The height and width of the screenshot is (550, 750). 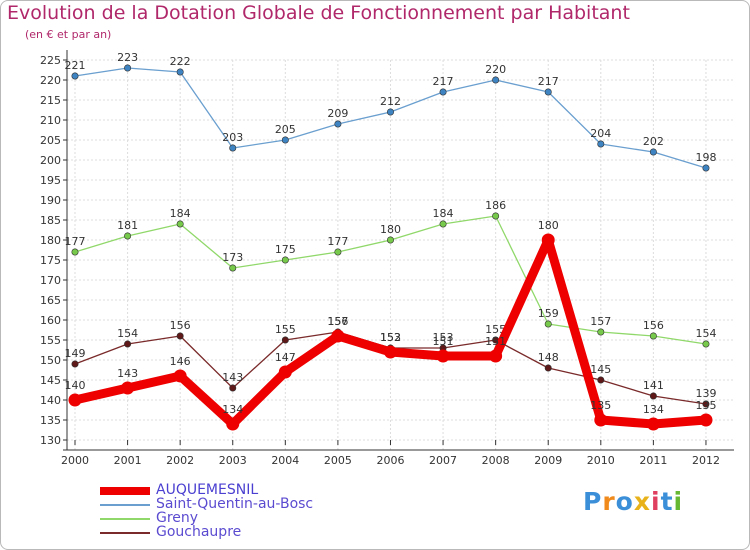 I want to click on y-tick-label: 210, so click(x=50, y=120).